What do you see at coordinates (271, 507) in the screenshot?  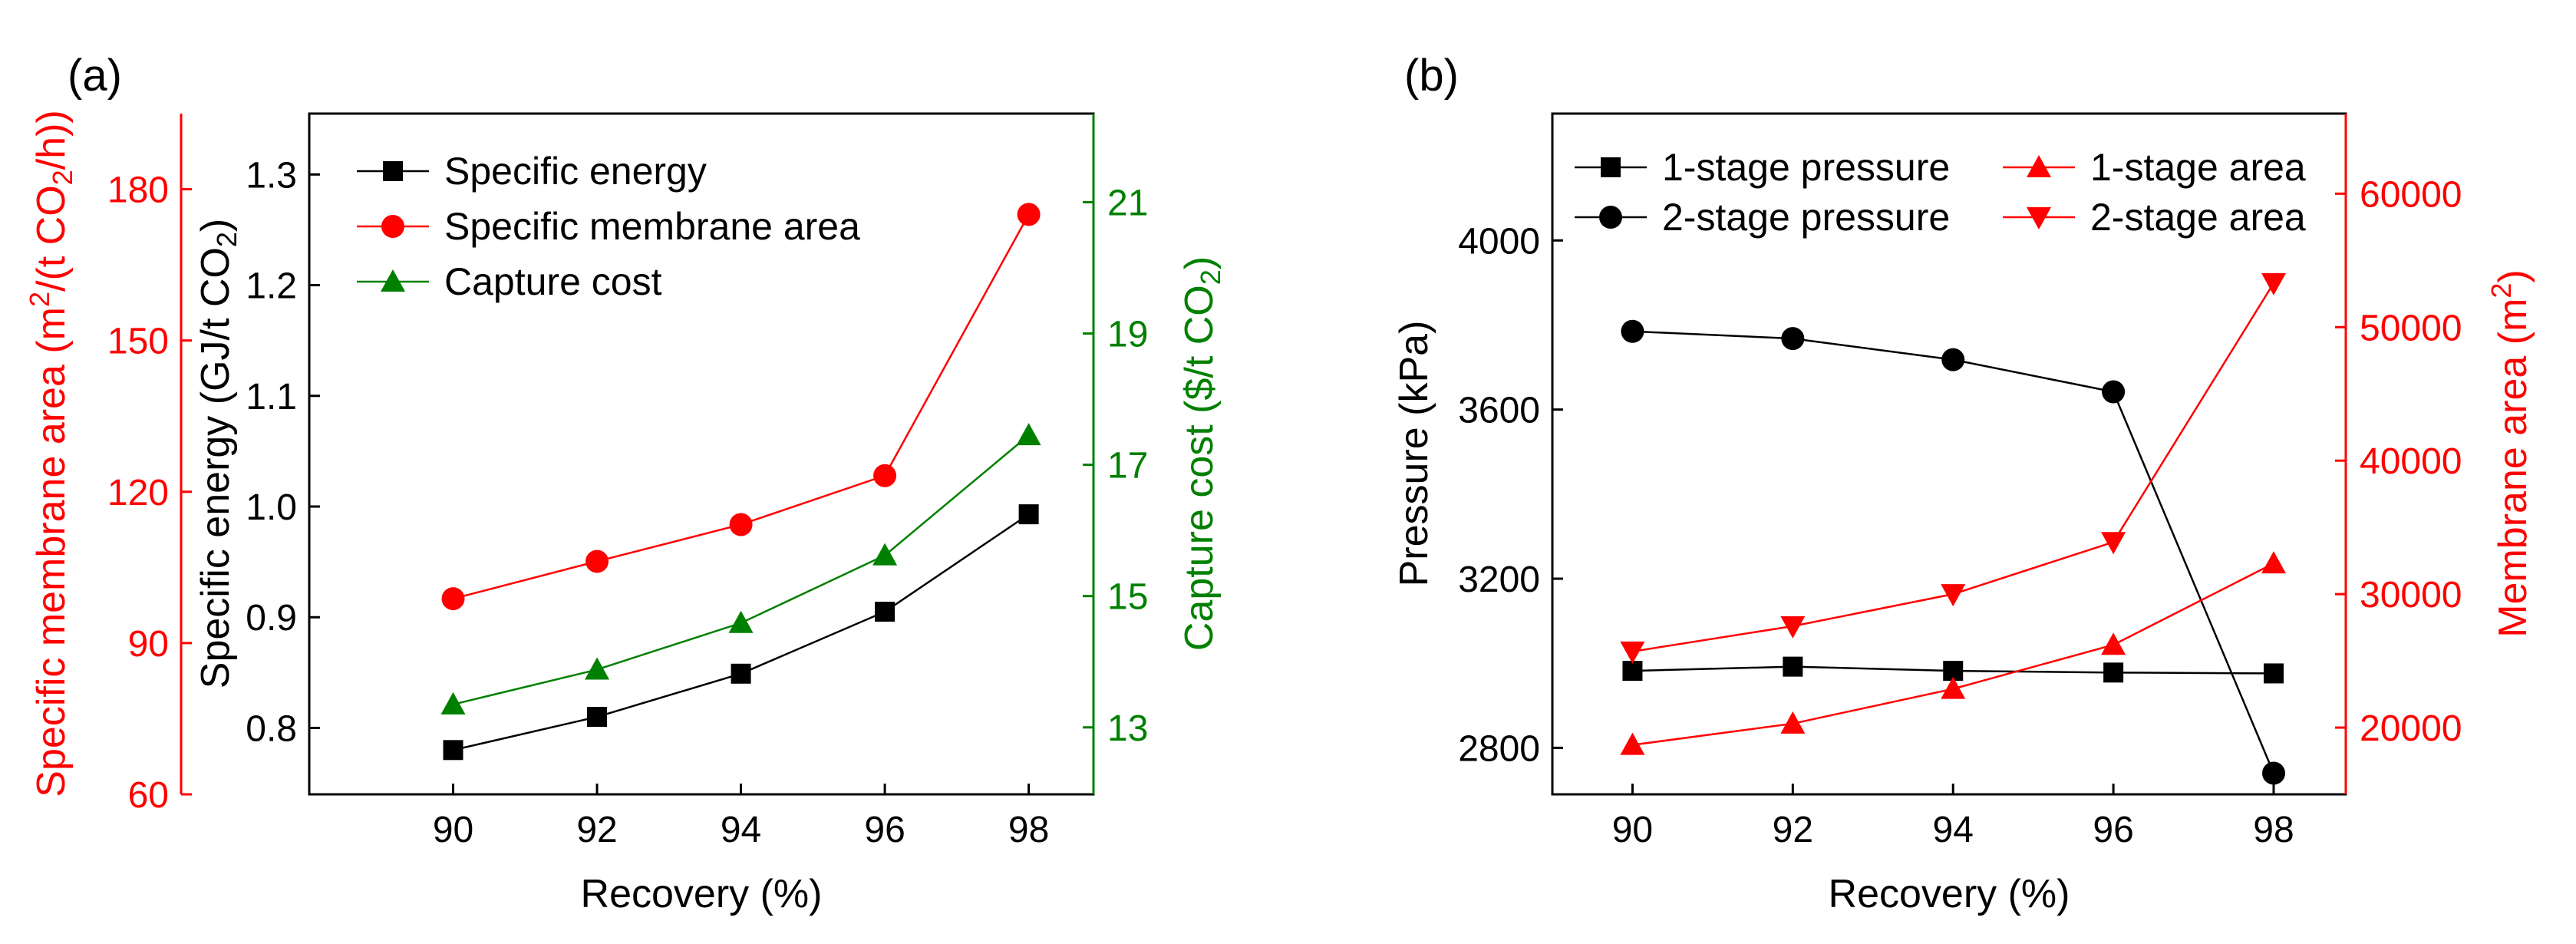 I see `a-energy-tick-label-1.0: 1.0` at bounding box center [271, 507].